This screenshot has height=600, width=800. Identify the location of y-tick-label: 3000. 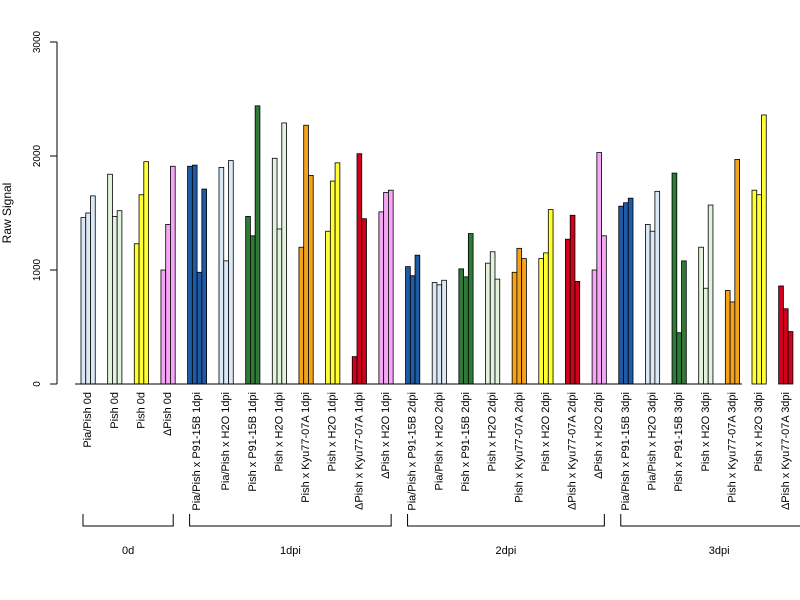
(37, 41).